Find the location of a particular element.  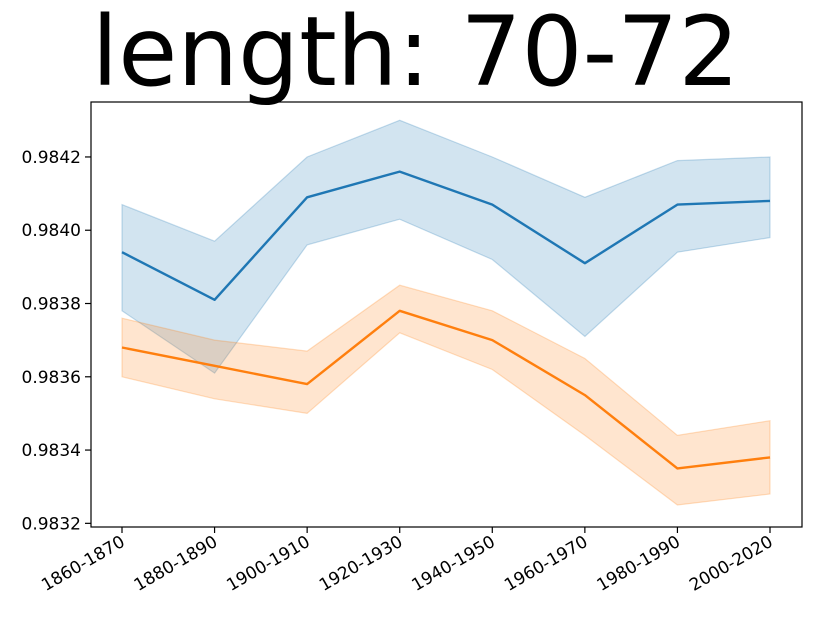

y-tick-label: 0.9834 is located at coordinates (51, 451).